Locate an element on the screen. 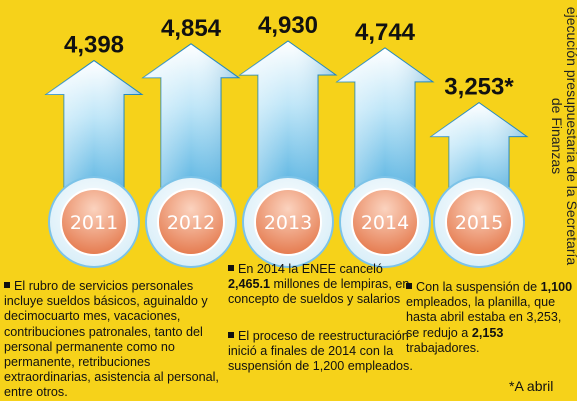 This screenshot has height=401, width=577. year-label-2014: 2014 is located at coordinates (385, 223).